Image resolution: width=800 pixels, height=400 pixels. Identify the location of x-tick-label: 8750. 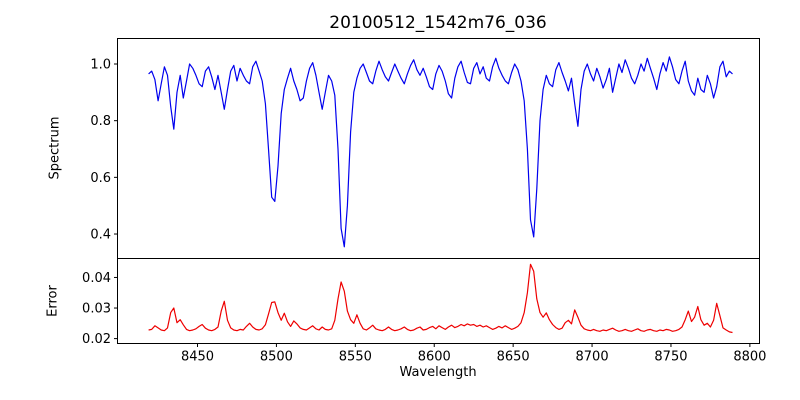
(670, 357).